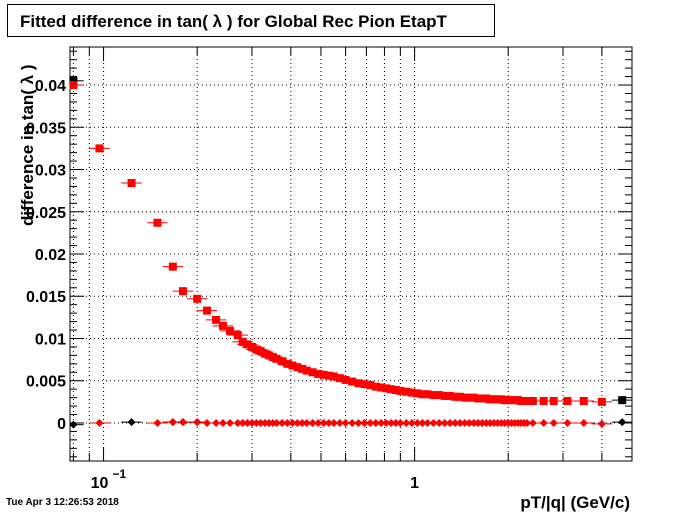 This screenshot has height=514, width=700. Describe the element at coordinates (46, 213) in the screenshot. I see `y-tick-label: 0.025` at that location.